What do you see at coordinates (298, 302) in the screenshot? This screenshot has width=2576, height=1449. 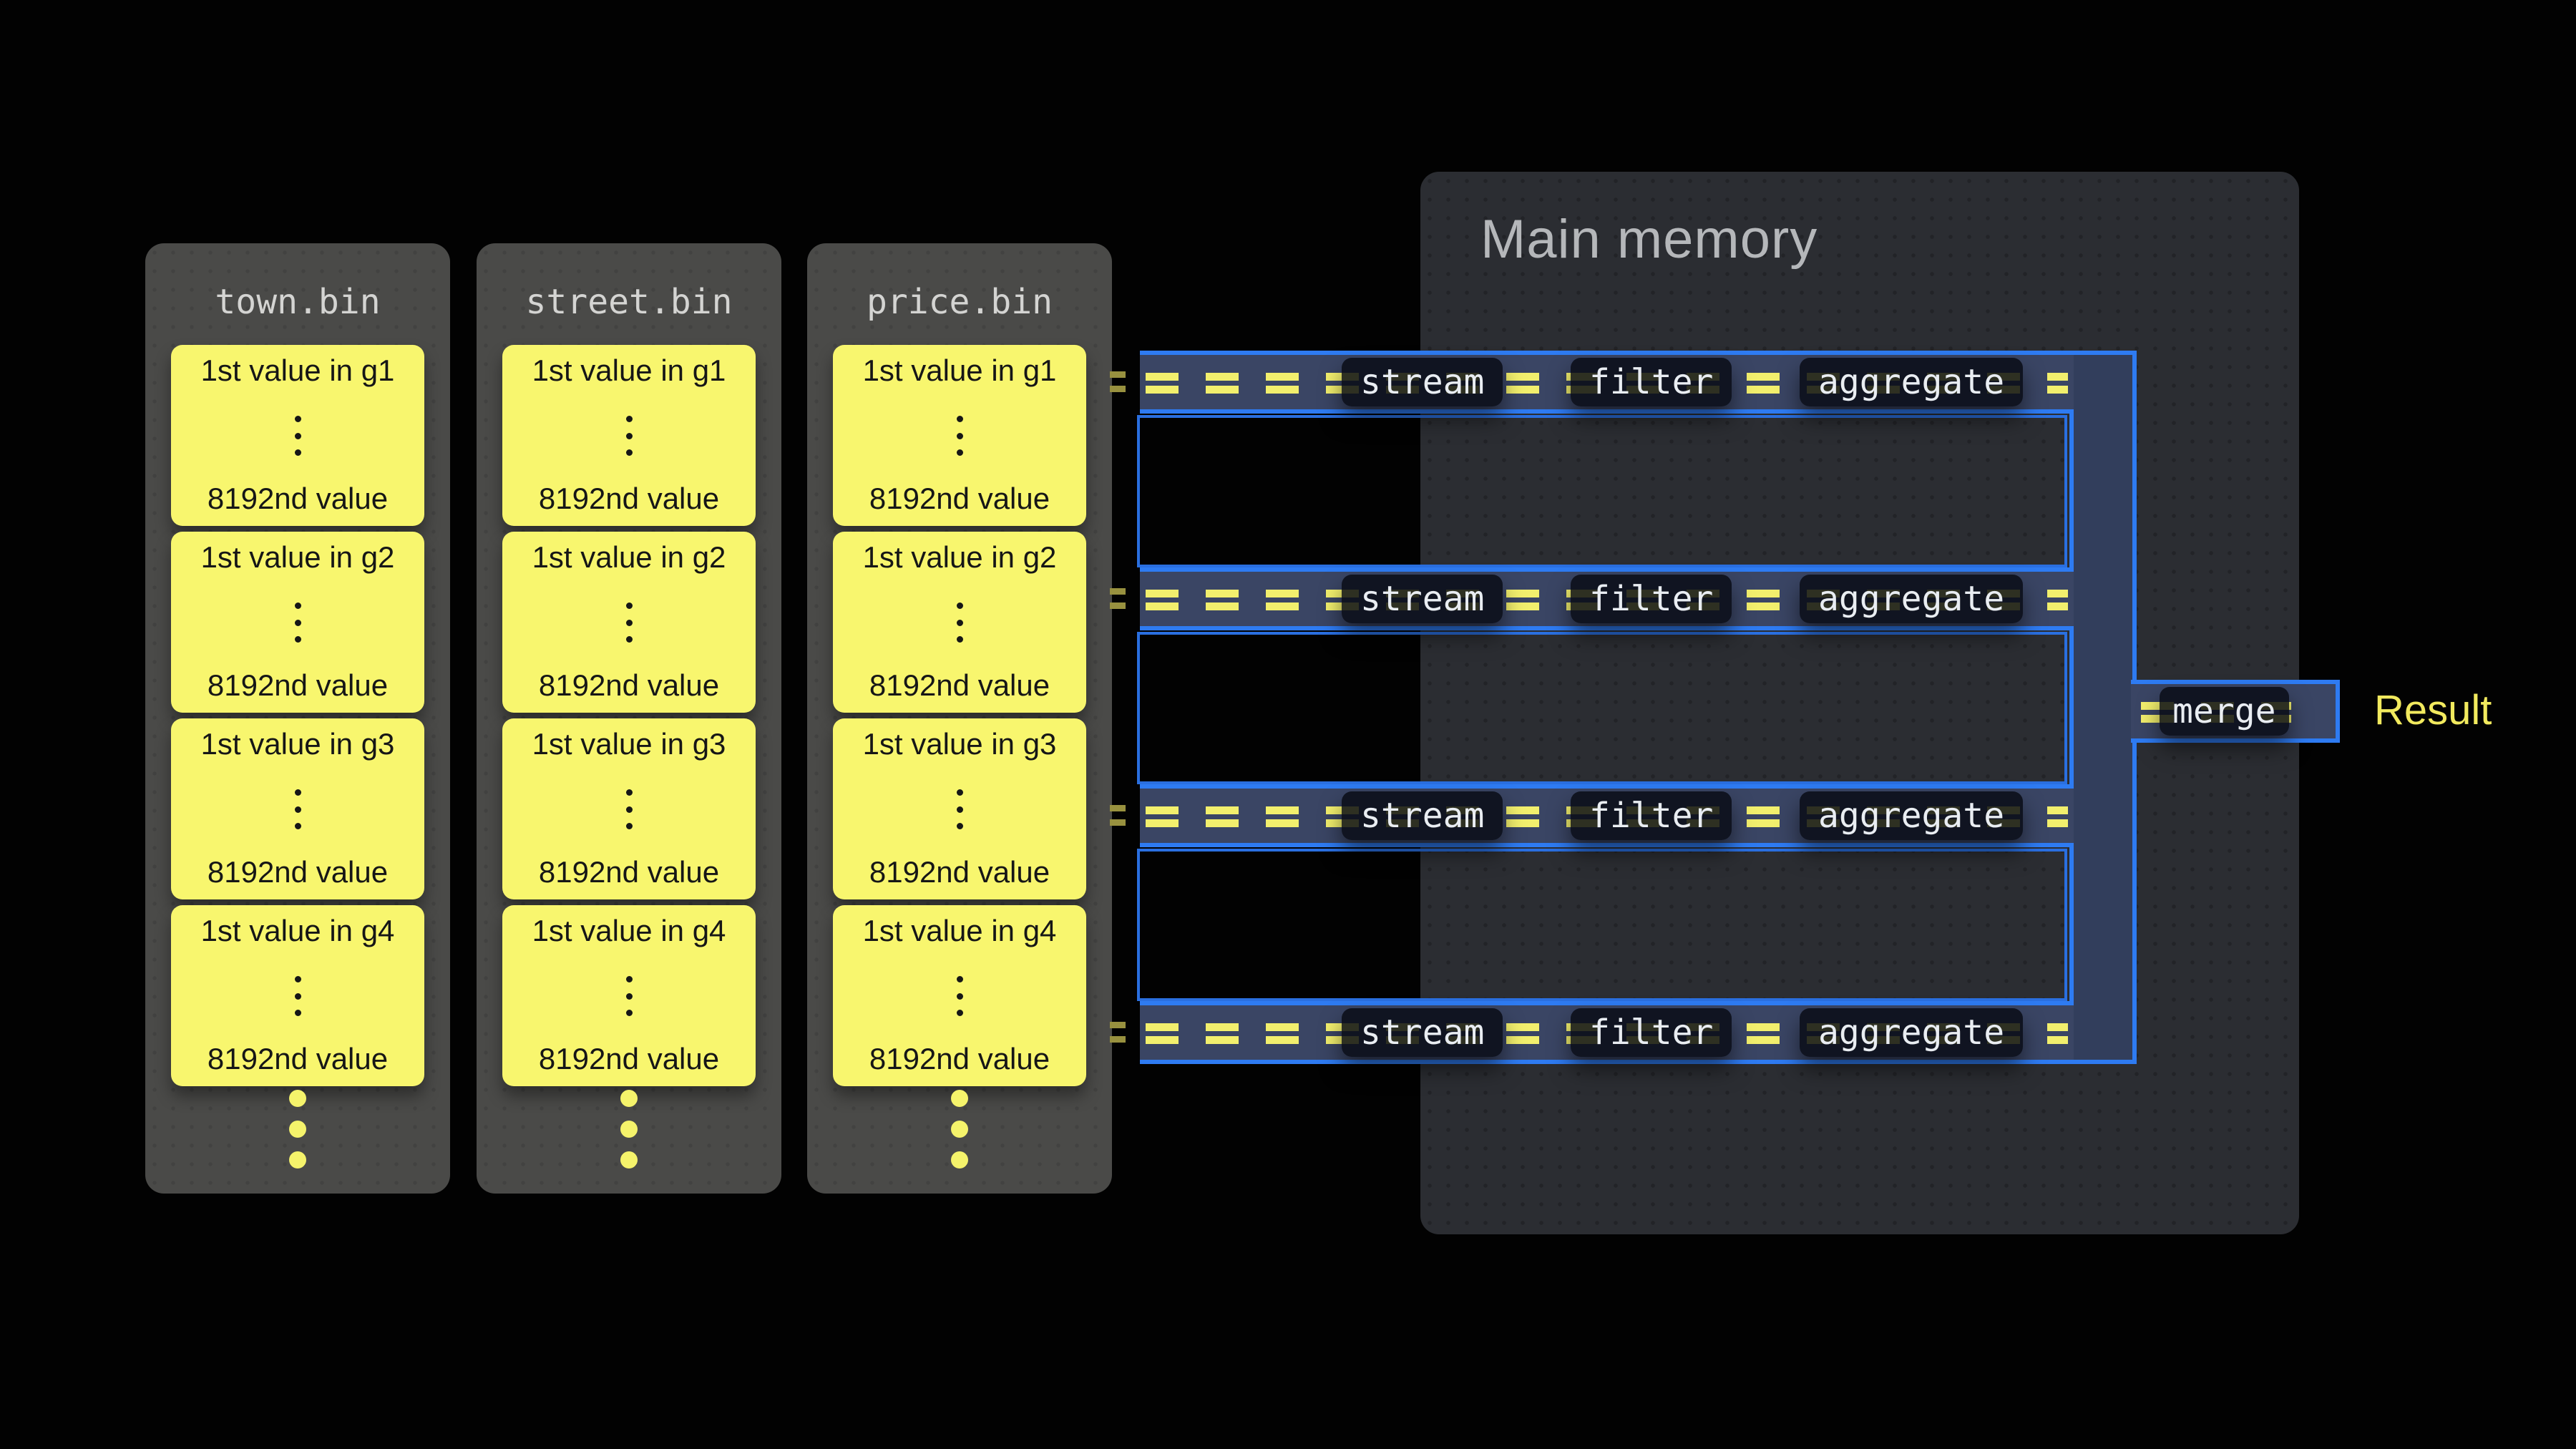 I see `file-name: town.bin` at bounding box center [298, 302].